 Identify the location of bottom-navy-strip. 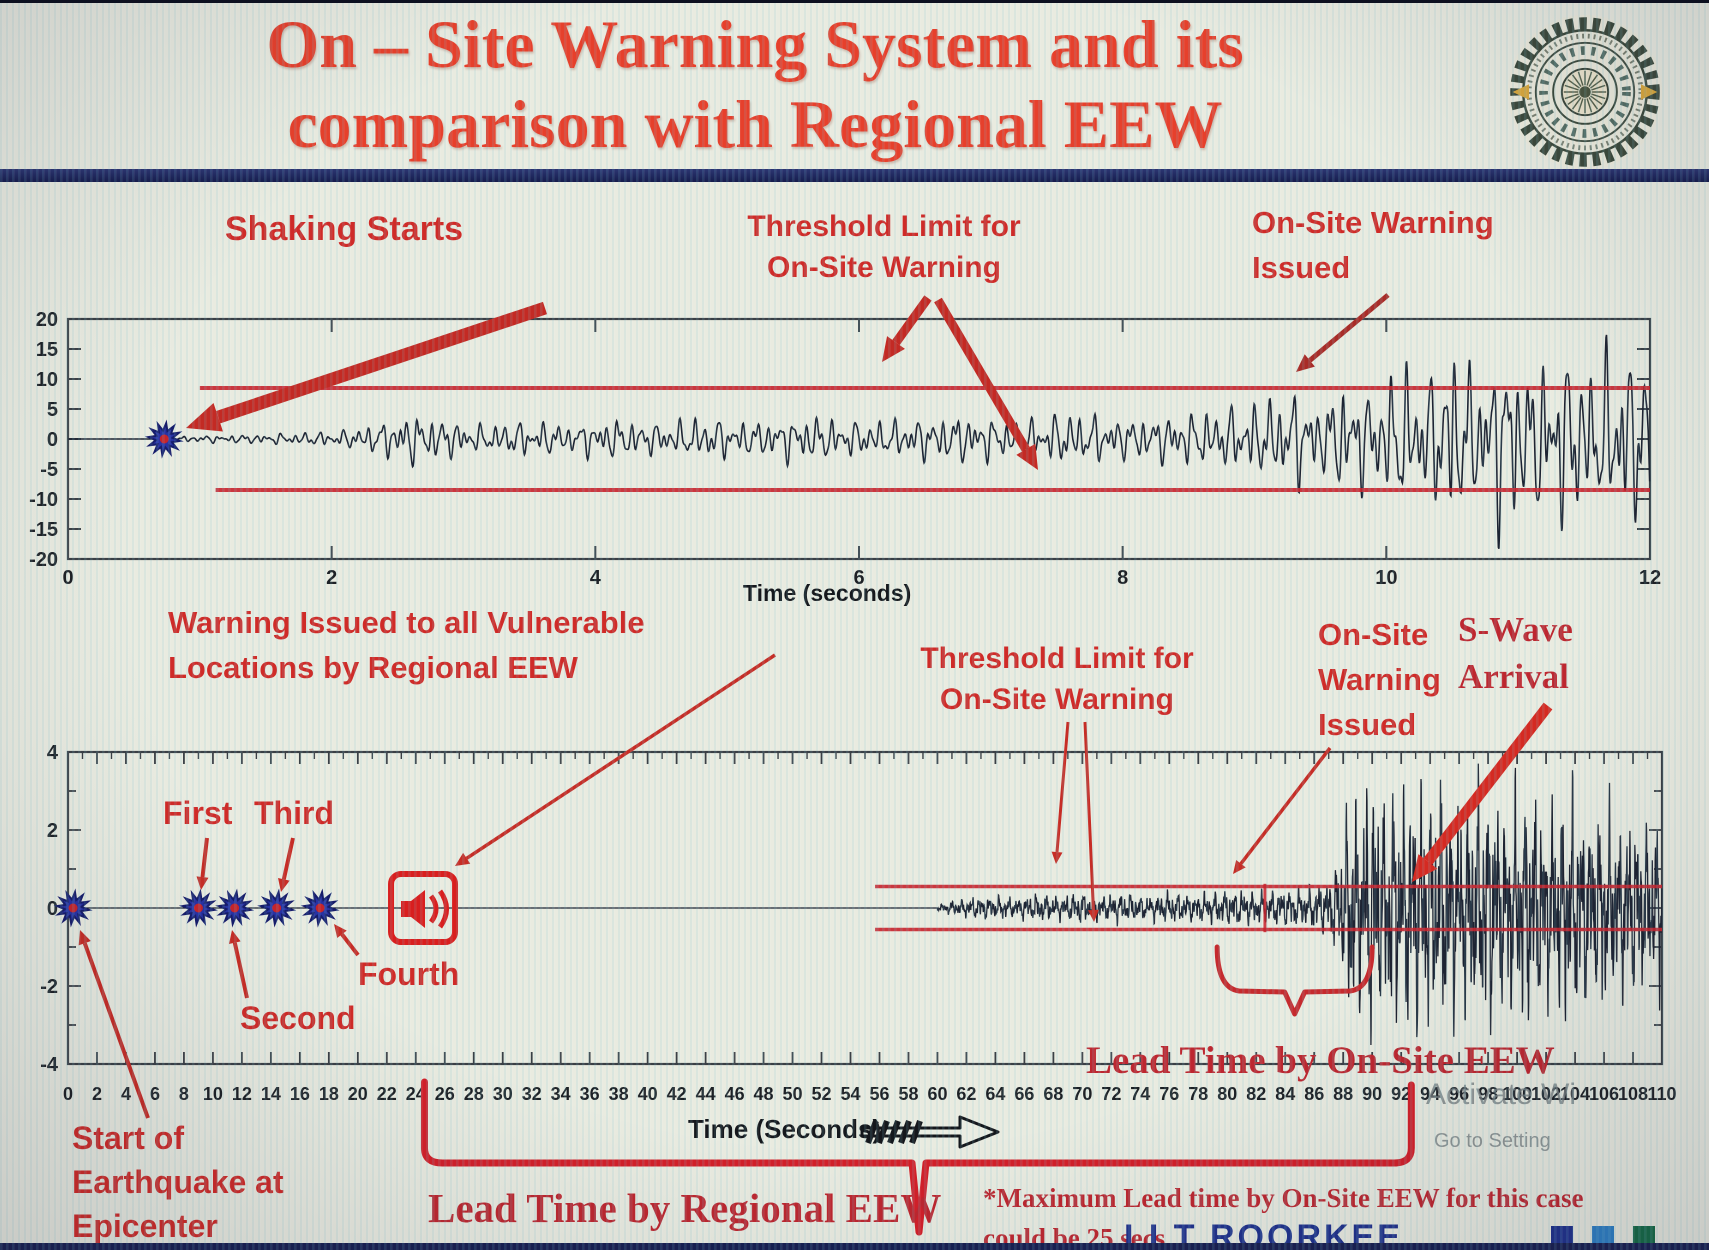
(854, 1246).